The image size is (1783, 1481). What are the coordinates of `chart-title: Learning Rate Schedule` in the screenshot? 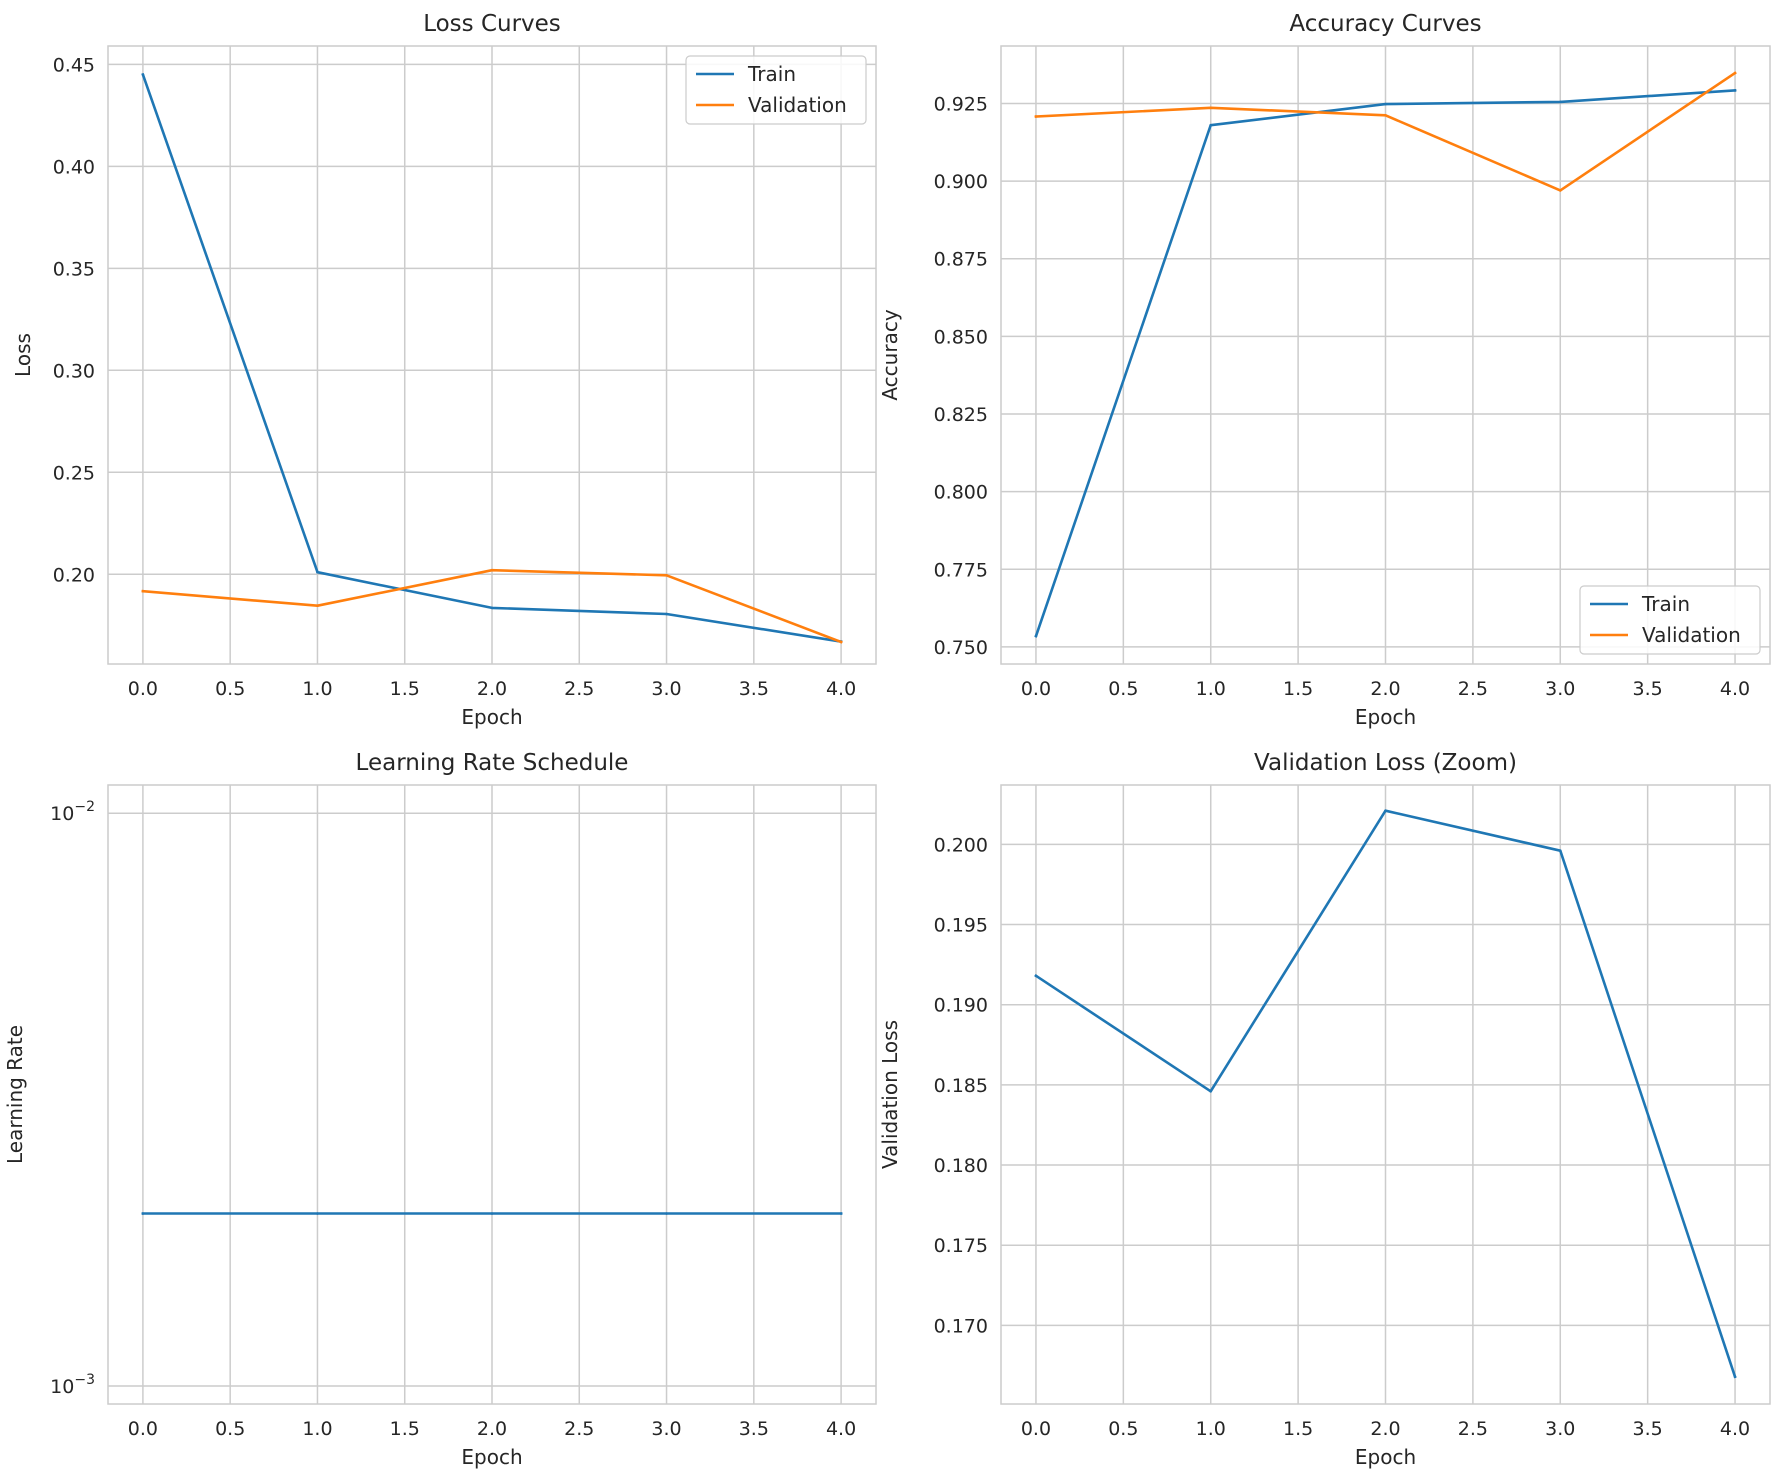 It's located at (492, 763).